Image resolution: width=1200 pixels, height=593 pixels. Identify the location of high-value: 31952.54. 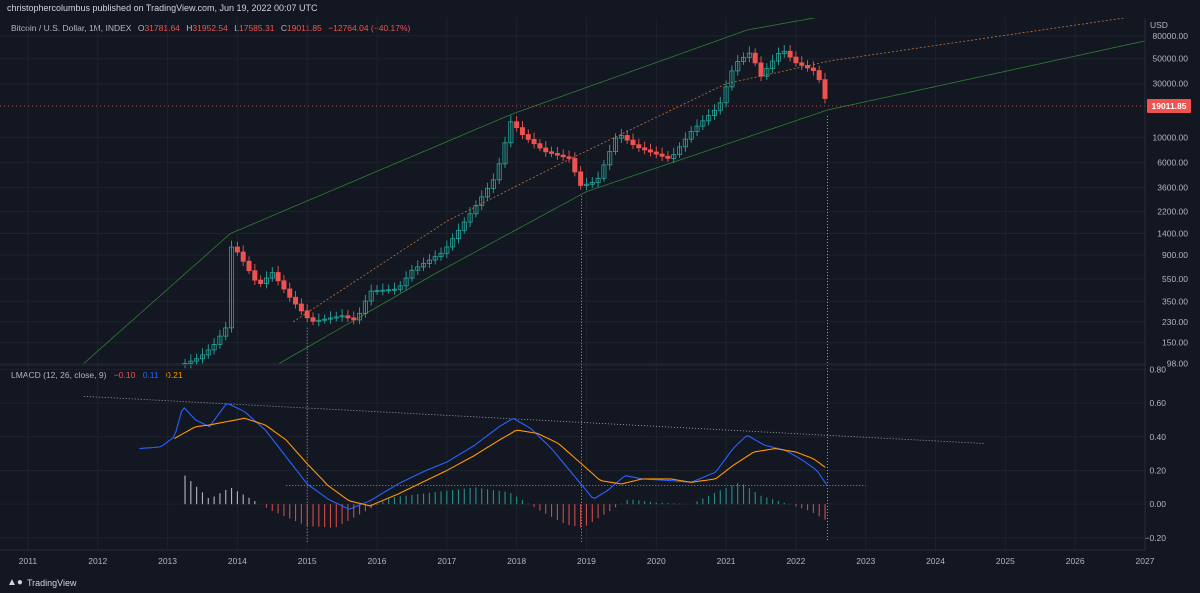
(210, 28).